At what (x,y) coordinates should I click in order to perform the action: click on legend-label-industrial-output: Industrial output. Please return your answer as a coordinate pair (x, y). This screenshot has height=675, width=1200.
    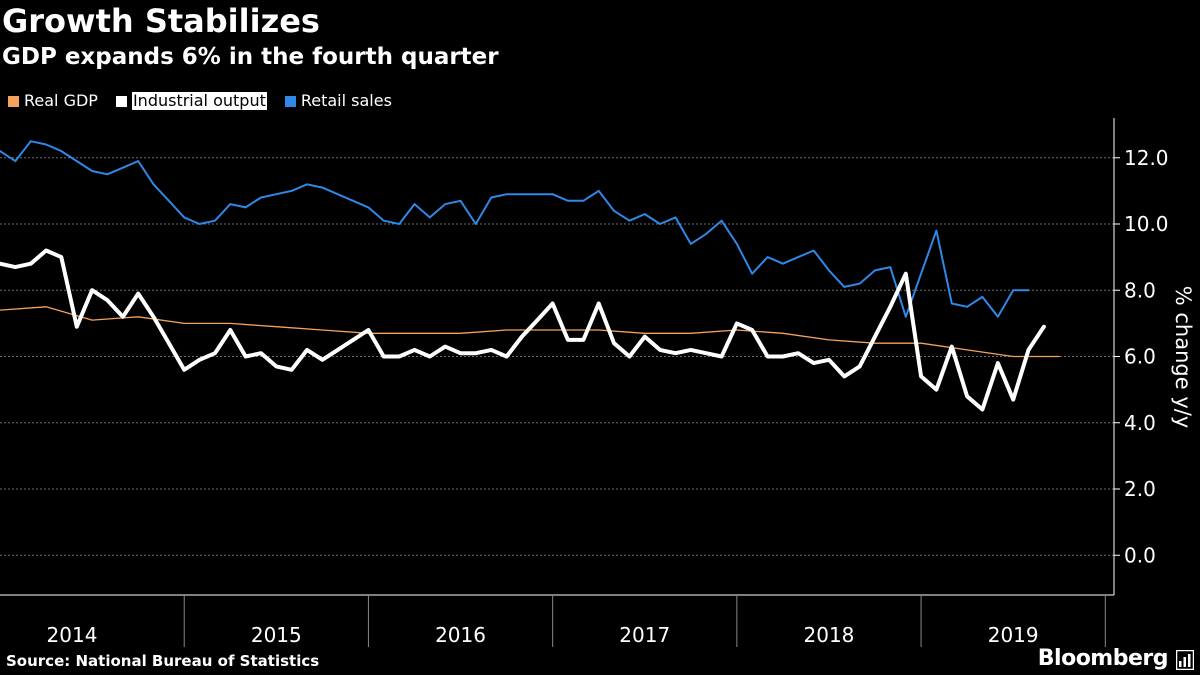
    Looking at the image, I should click on (199, 100).